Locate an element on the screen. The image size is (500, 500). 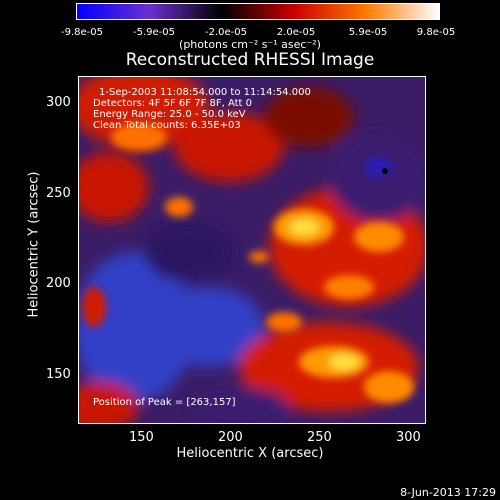
colorbar is located at coordinates (258, 11).